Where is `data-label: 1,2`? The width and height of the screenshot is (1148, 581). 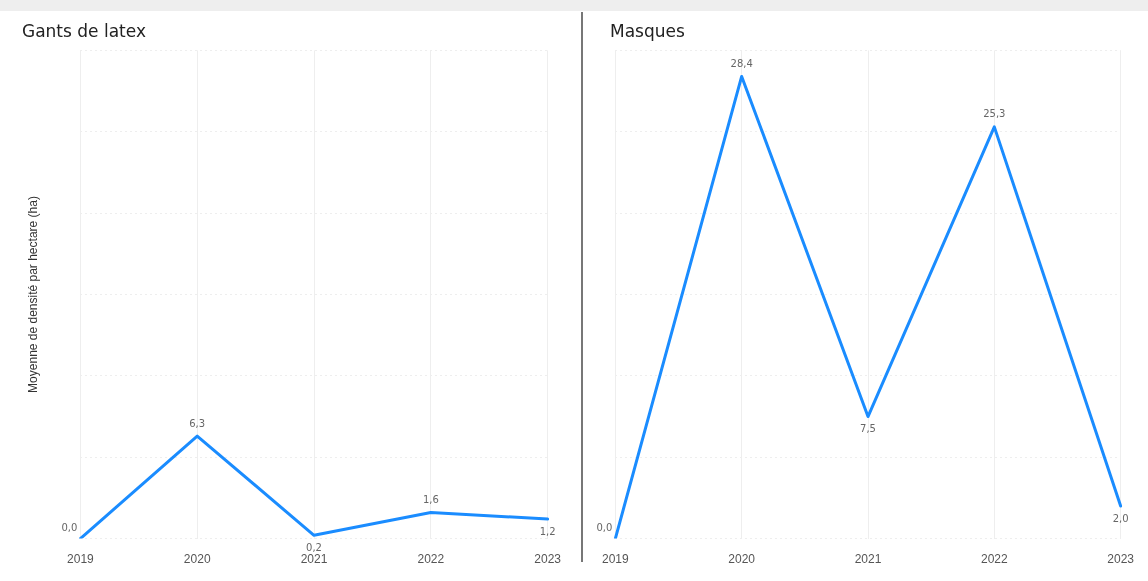 data-label: 1,2 is located at coordinates (547, 531).